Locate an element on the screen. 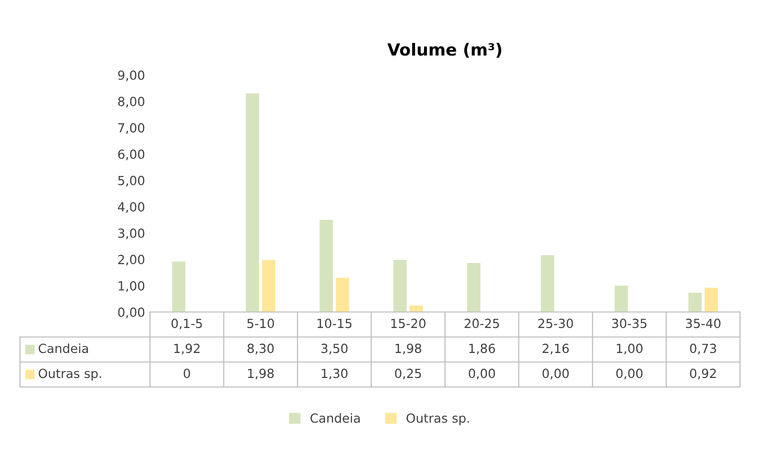 The image size is (760, 450). y-tick-label: 5,00 is located at coordinates (131, 181).